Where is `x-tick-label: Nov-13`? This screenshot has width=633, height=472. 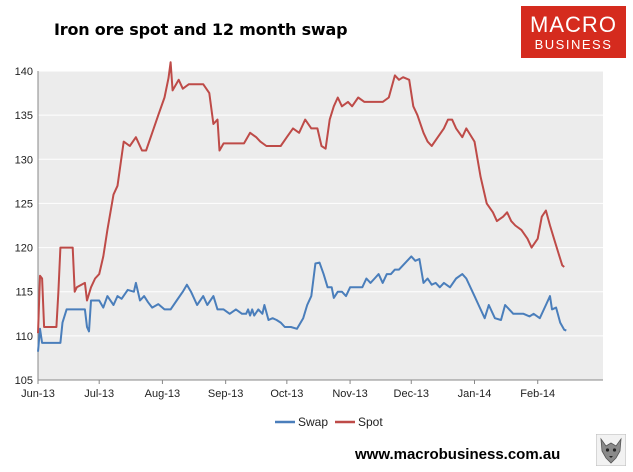 x-tick-label: Nov-13 is located at coordinates (349, 394).